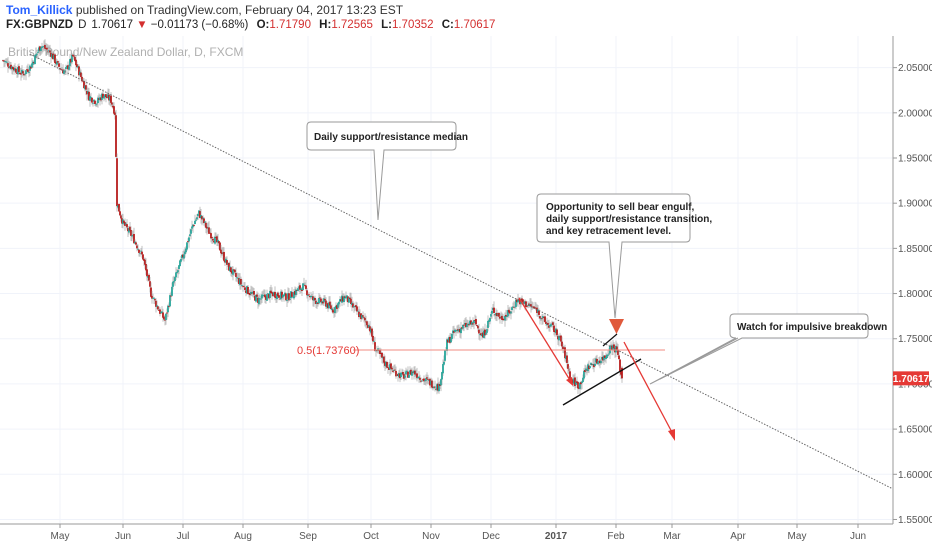 Image resolution: width=932 pixels, height=550 pixels. Describe the element at coordinates (610, 340) in the screenshot. I see `triangle-resistance-line` at that location.